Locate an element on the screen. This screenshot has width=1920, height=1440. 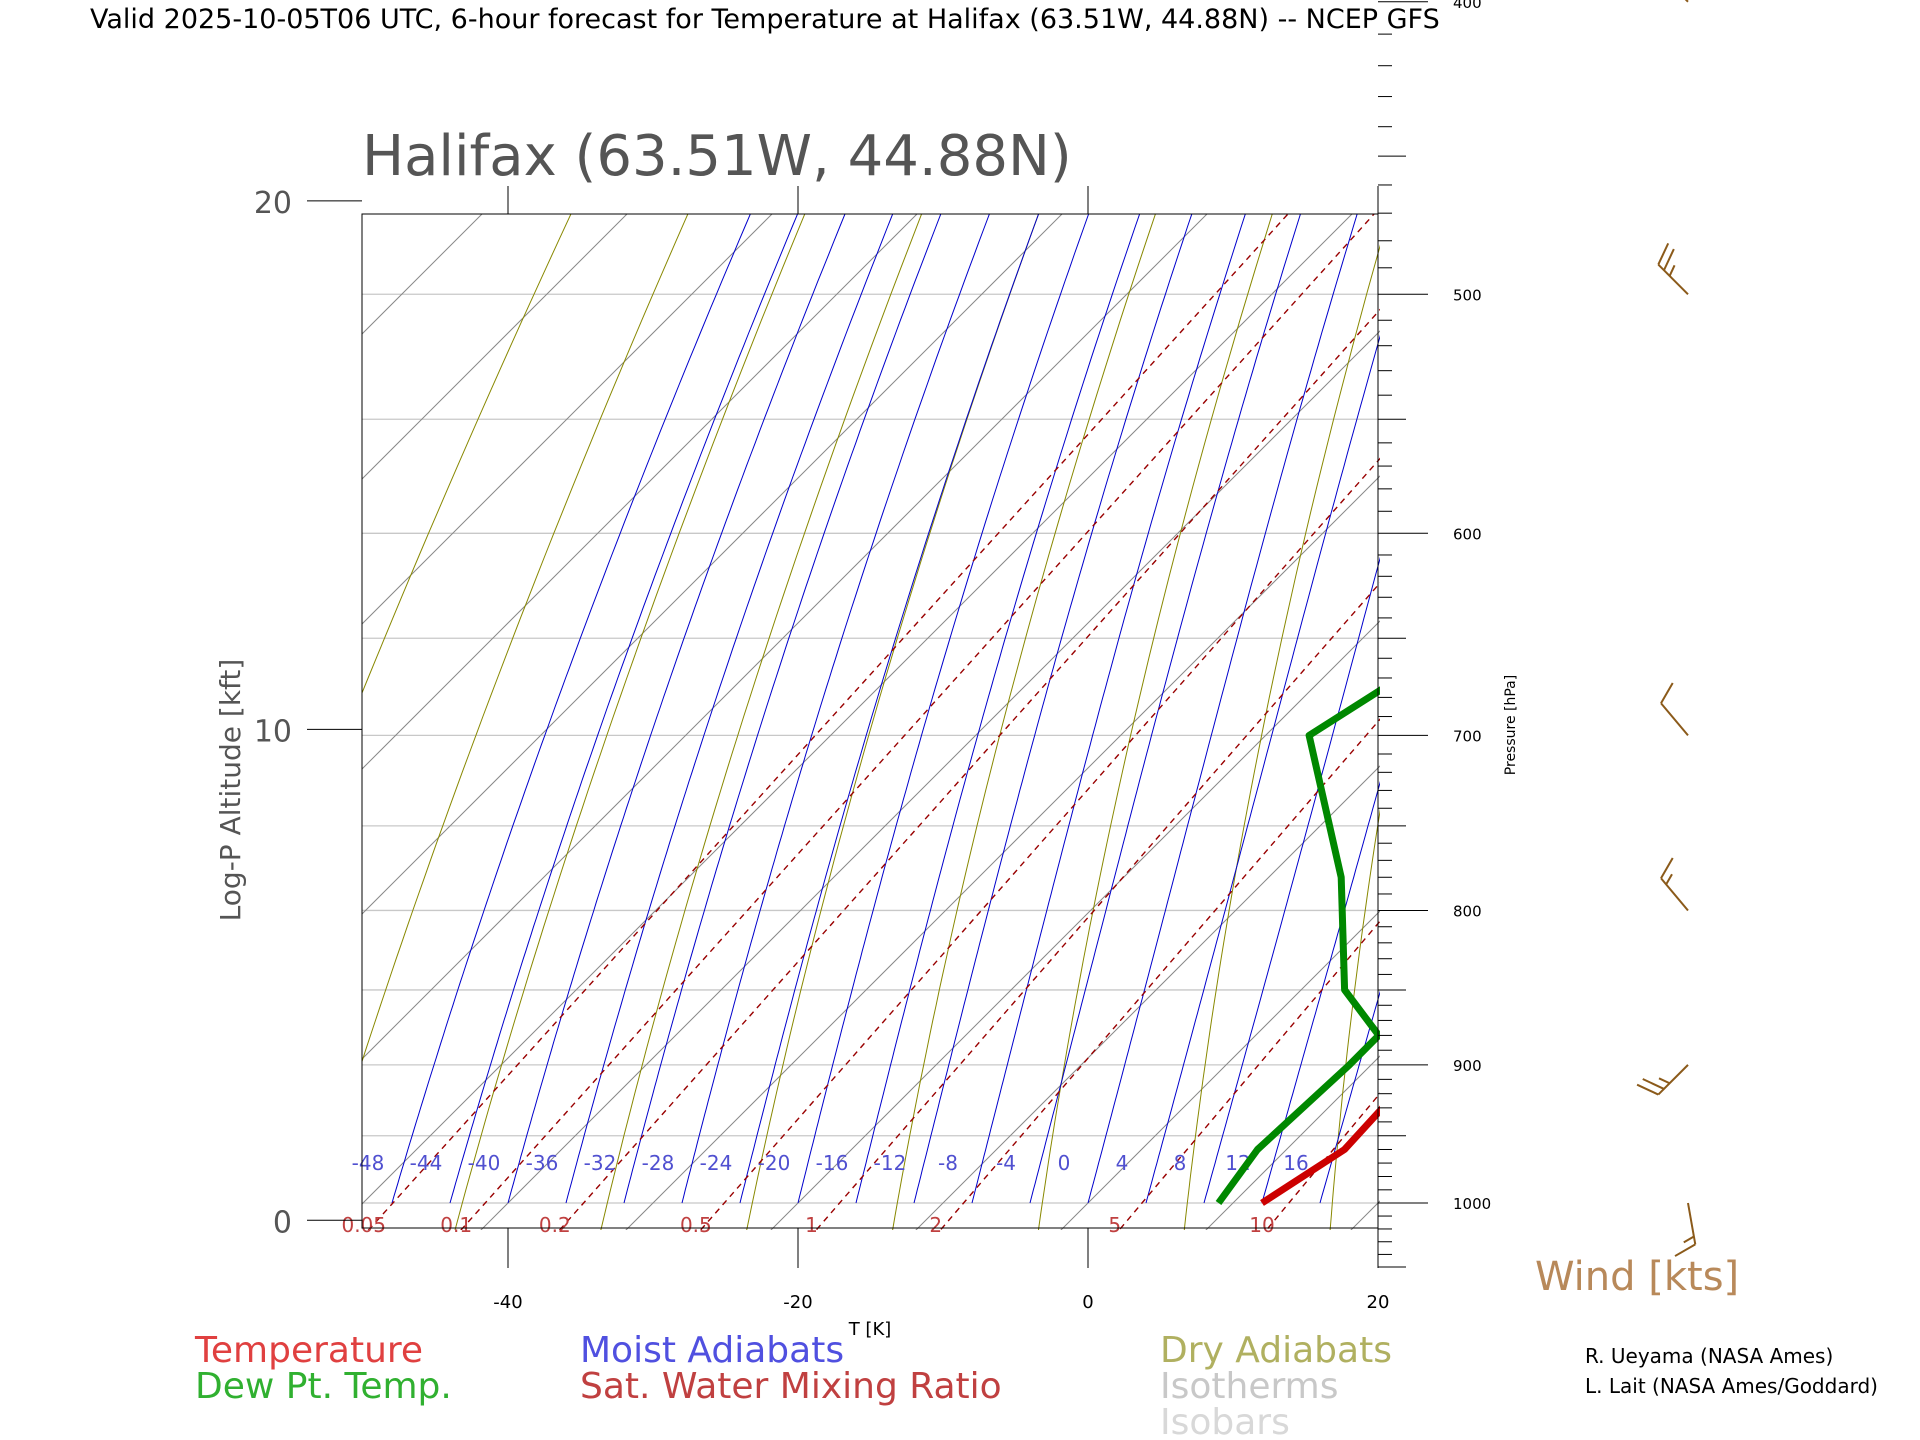
x-axis-label: T [K] is located at coordinates (870, 1329).